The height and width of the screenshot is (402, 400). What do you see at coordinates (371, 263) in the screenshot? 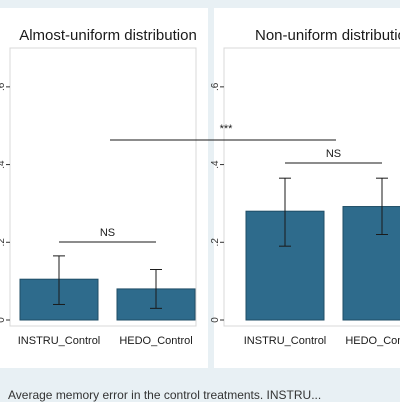
I see `bar` at bounding box center [371, 263].